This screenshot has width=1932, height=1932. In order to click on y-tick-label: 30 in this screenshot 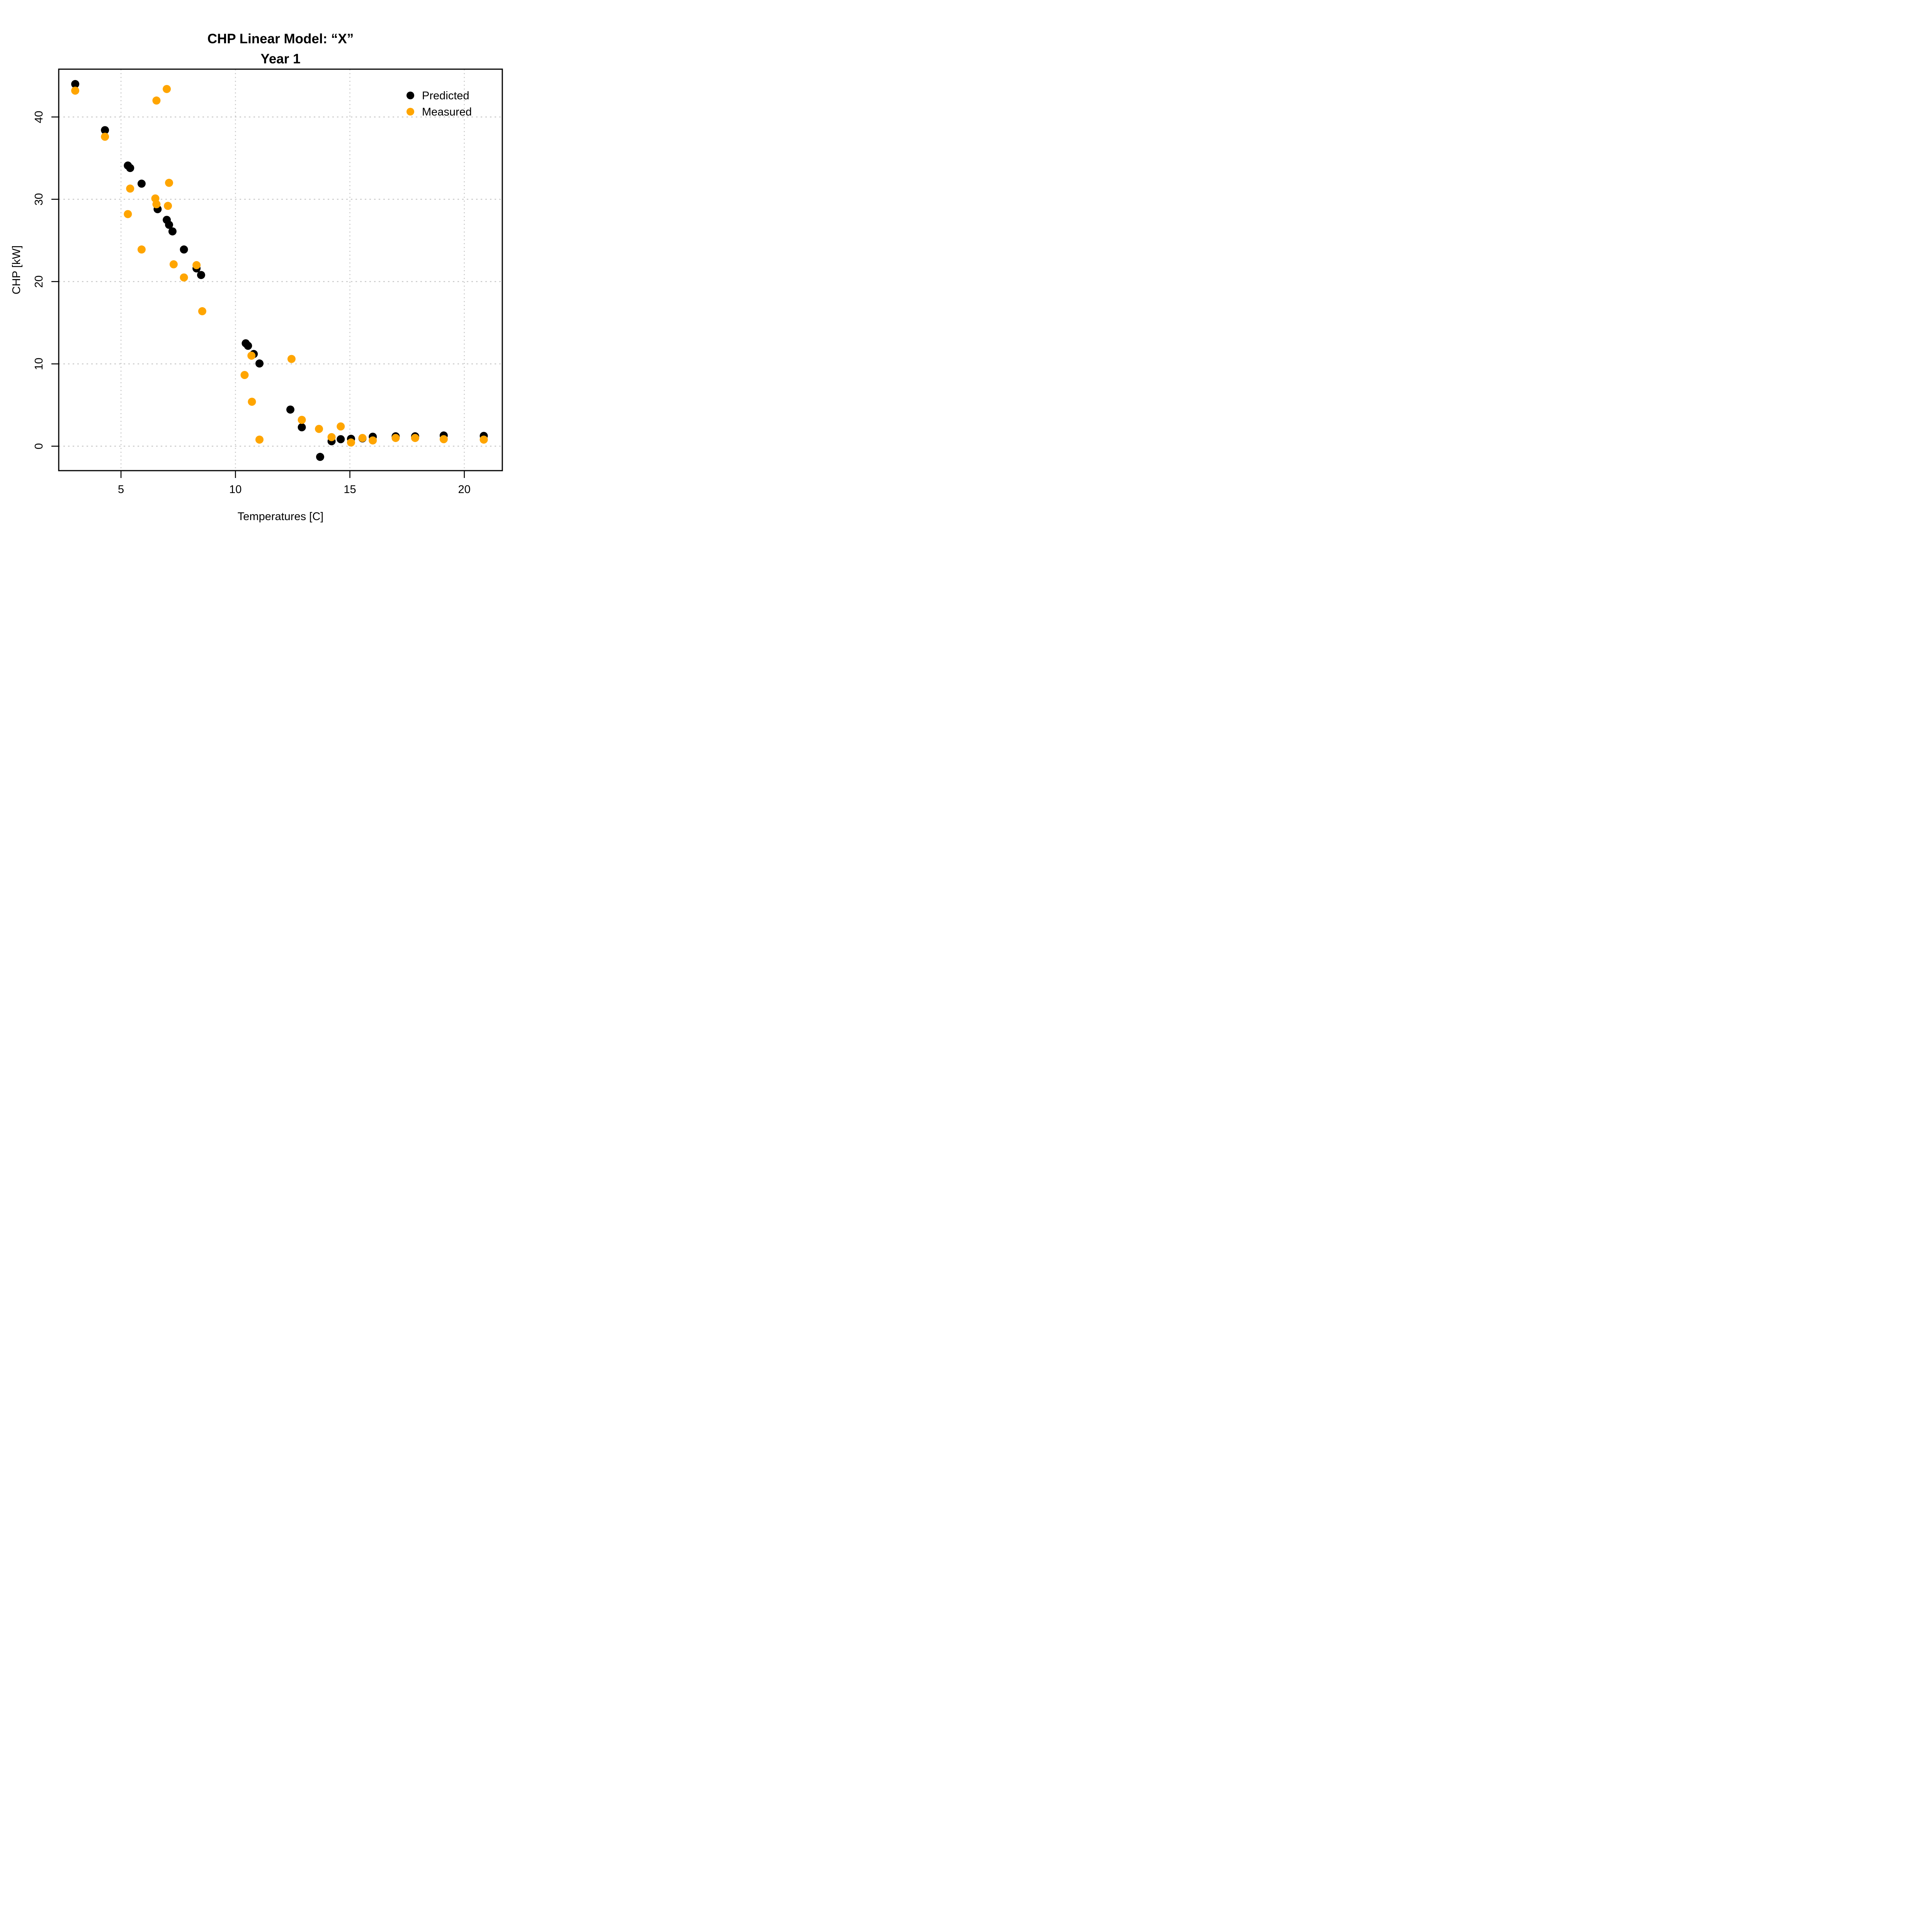, I will do `click(39, 200)`.